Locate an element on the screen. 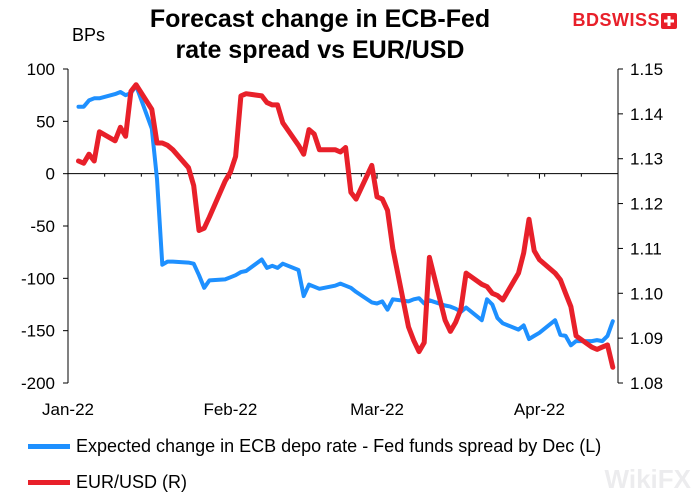  y-axis-left-tick-label: 100 is located at coordinates (41, 69).